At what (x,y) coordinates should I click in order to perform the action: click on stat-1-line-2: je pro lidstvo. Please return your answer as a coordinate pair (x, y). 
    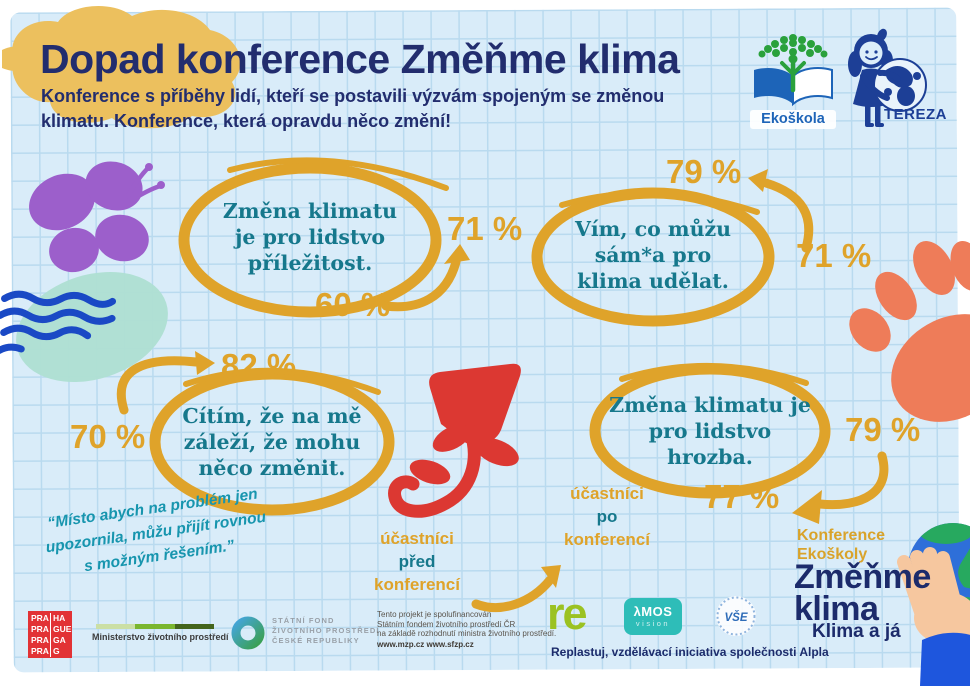
    Looking at the image, I should click on (310, 237).